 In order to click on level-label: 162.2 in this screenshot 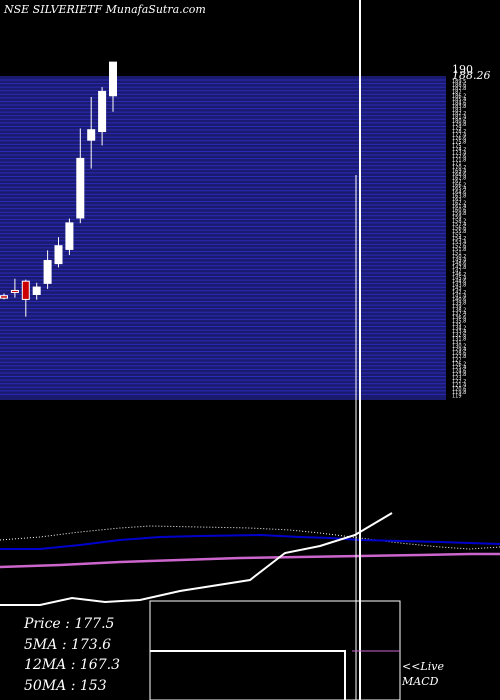, I will do `click(459, 203)`.